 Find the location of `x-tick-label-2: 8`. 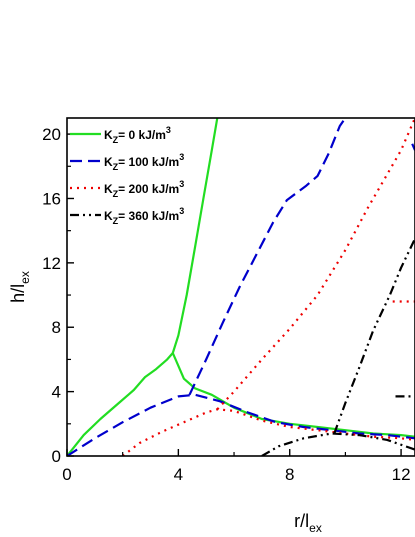

x-tick-label-2: 8 is located at coordinates (289, 474).